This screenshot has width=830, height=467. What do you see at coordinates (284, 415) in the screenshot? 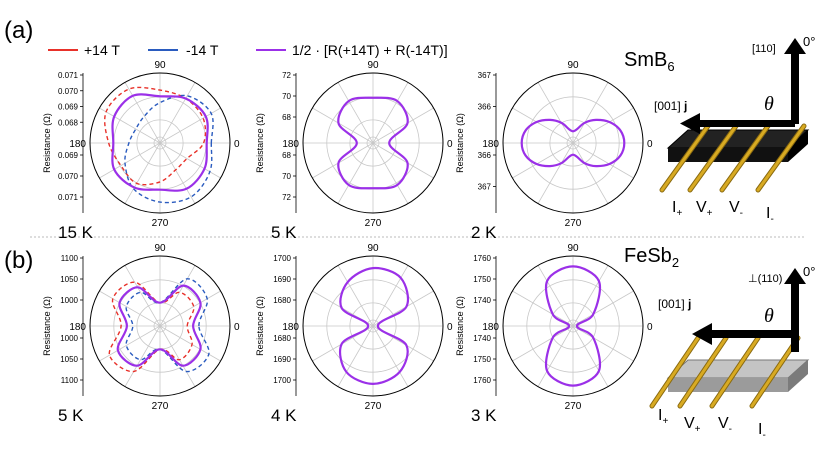
I see `temperature-label: 4 K` at bounding box center [284, 415].